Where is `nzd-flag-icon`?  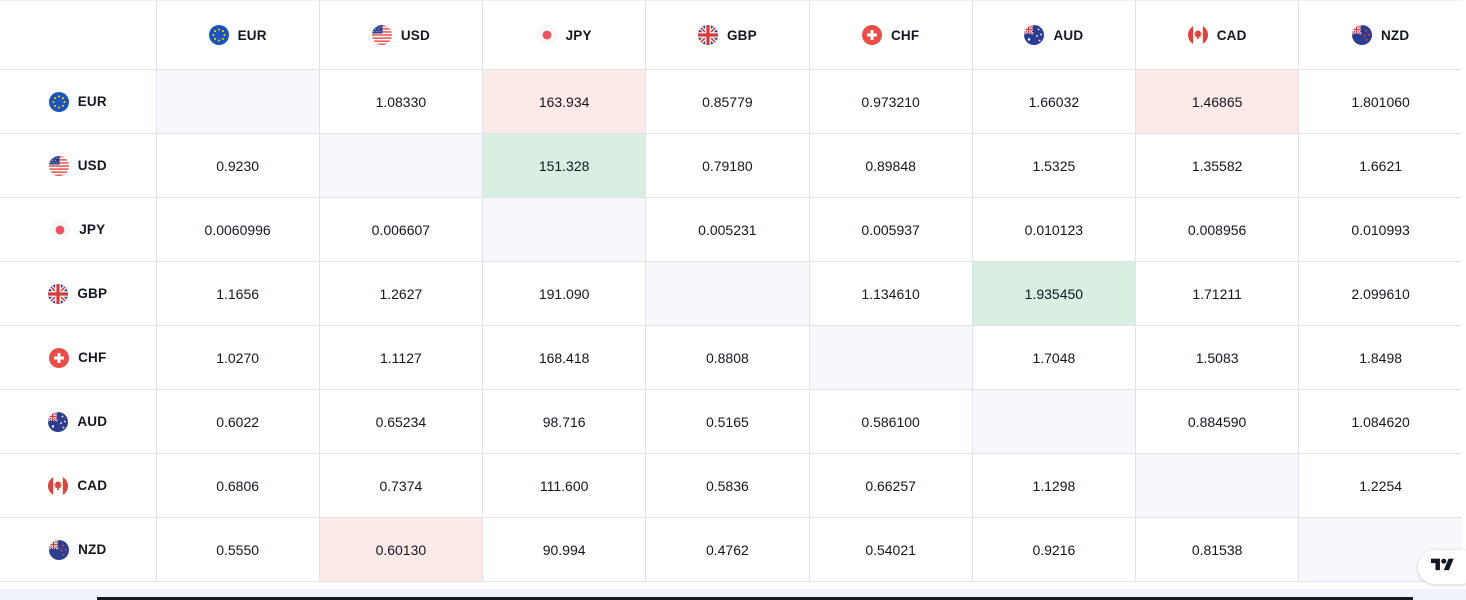 nzd-flag-icon is located at coordinates (59, 549).